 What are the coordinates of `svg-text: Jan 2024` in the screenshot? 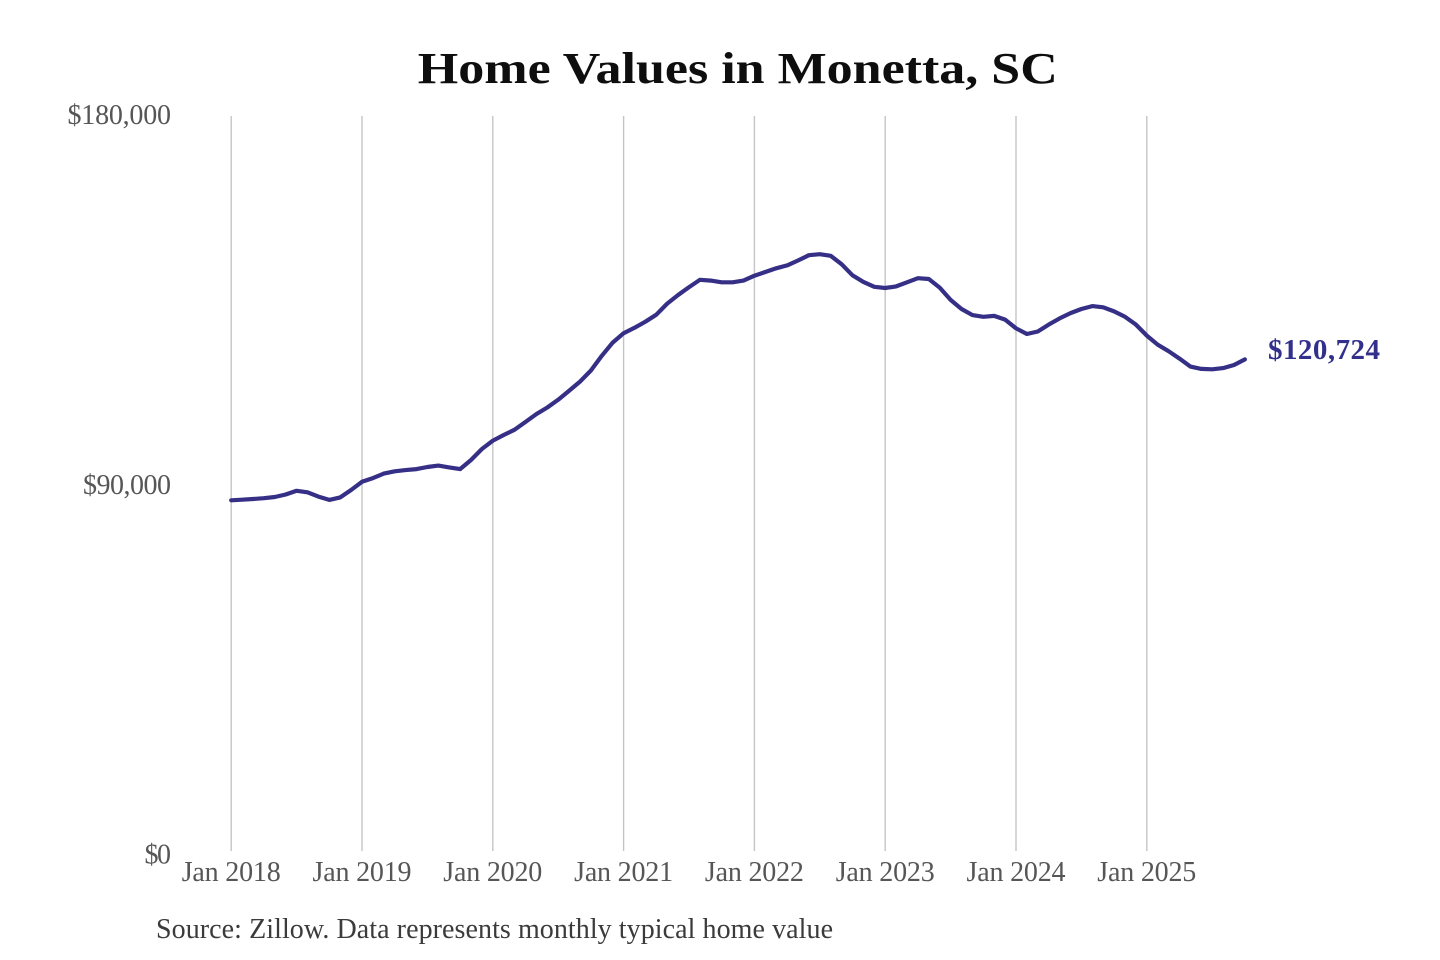 It's located at (1016, 872).